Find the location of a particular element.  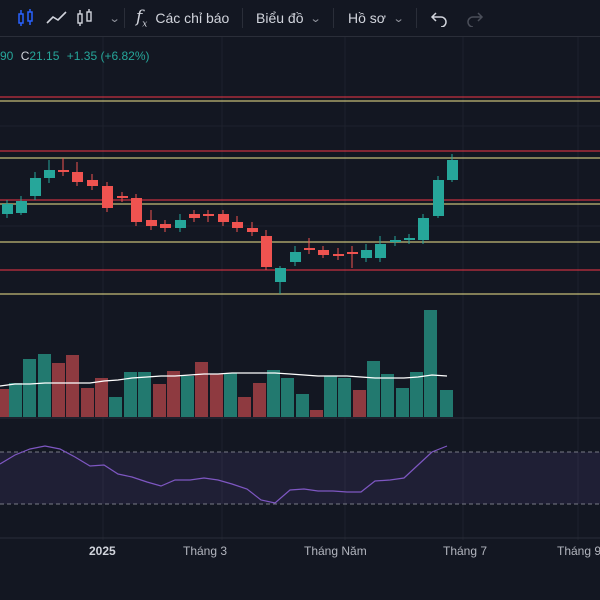

x-axis-label-may: Tháng Năm is located at coordinates (335, 551).